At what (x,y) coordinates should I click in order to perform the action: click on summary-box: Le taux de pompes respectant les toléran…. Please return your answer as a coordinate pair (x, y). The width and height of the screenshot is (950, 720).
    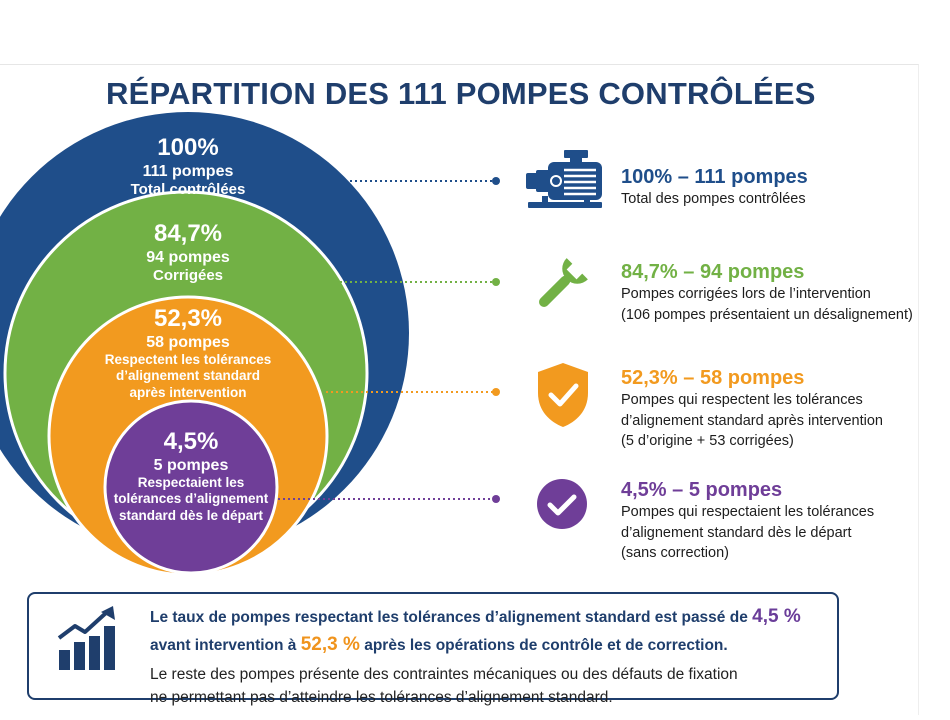
    Looking at the image, I should click on (433, 649).